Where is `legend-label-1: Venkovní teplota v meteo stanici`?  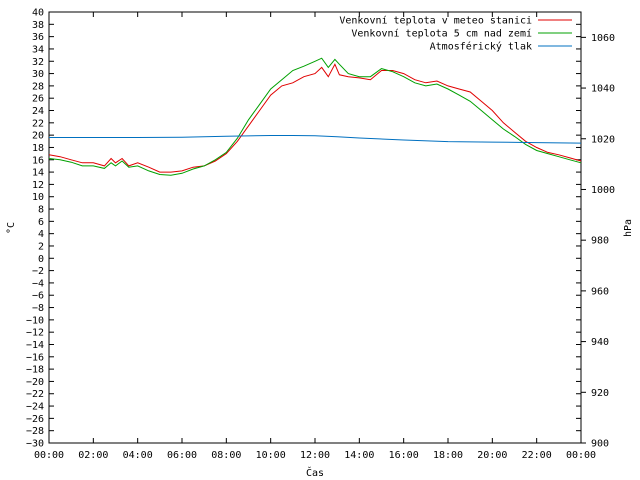 legend-label-1: Venkovní teplota v meteo stanici is located at coordinates (435, 21).